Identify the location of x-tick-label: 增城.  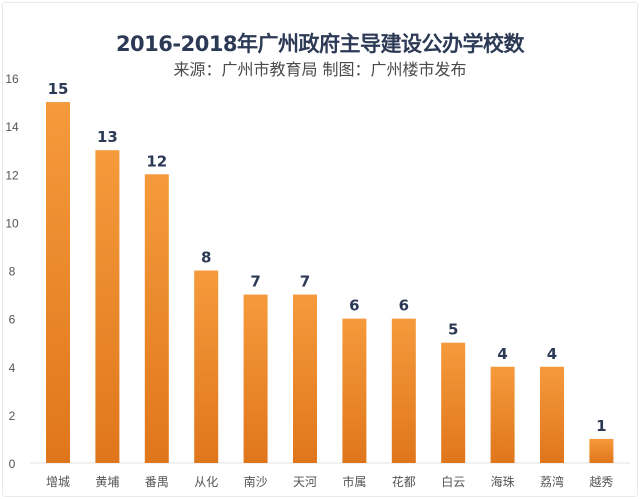
(58, 482).